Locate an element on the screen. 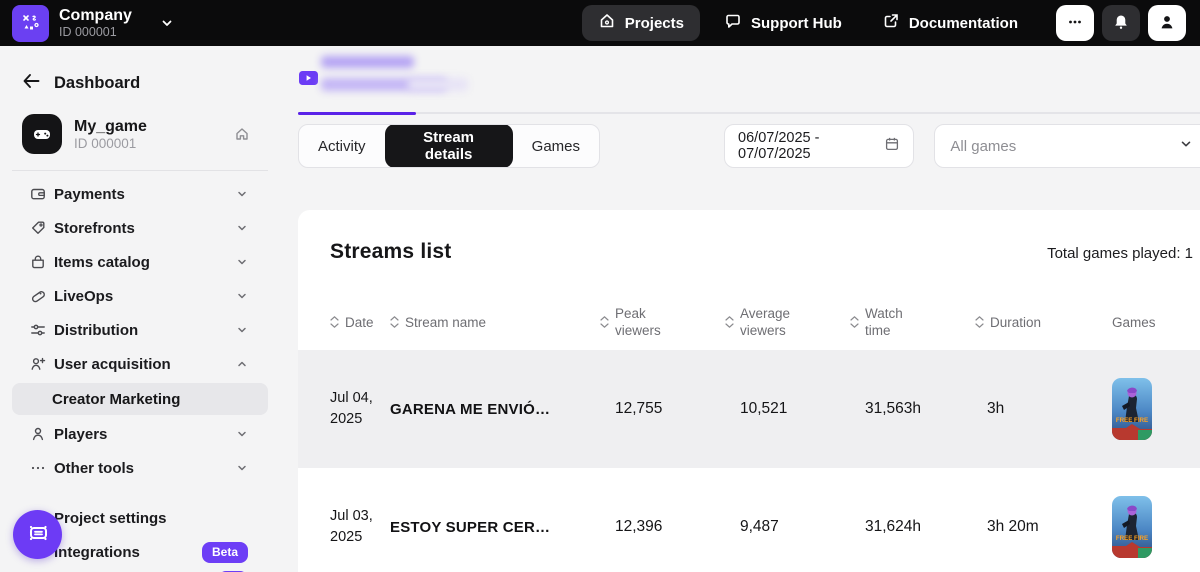 The image size is (1200, 572). sidebar-item-other-tools: Other tools is located at coordinates (140, 468).